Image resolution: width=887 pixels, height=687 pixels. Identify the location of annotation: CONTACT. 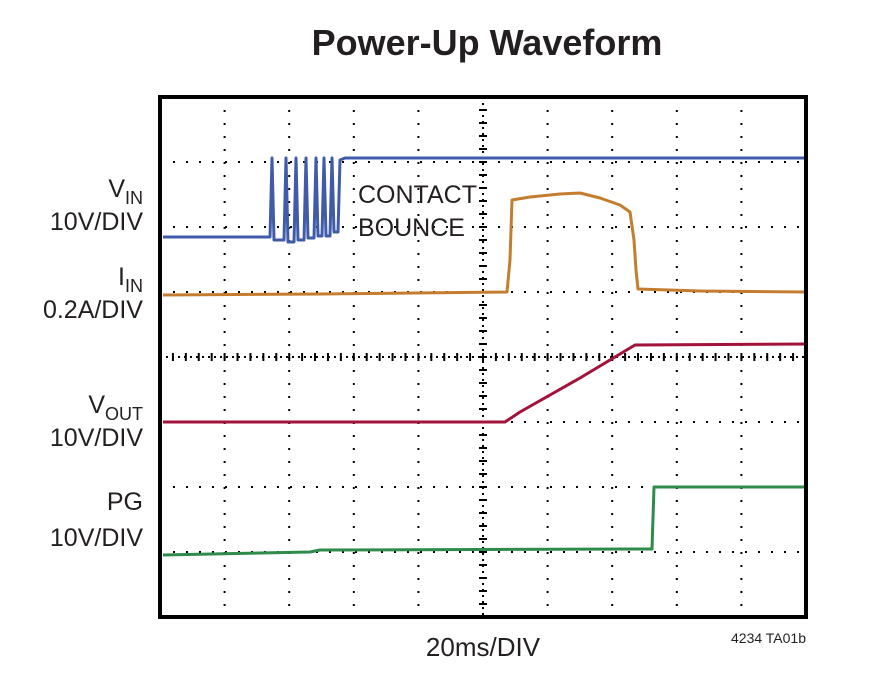
(417, 195).